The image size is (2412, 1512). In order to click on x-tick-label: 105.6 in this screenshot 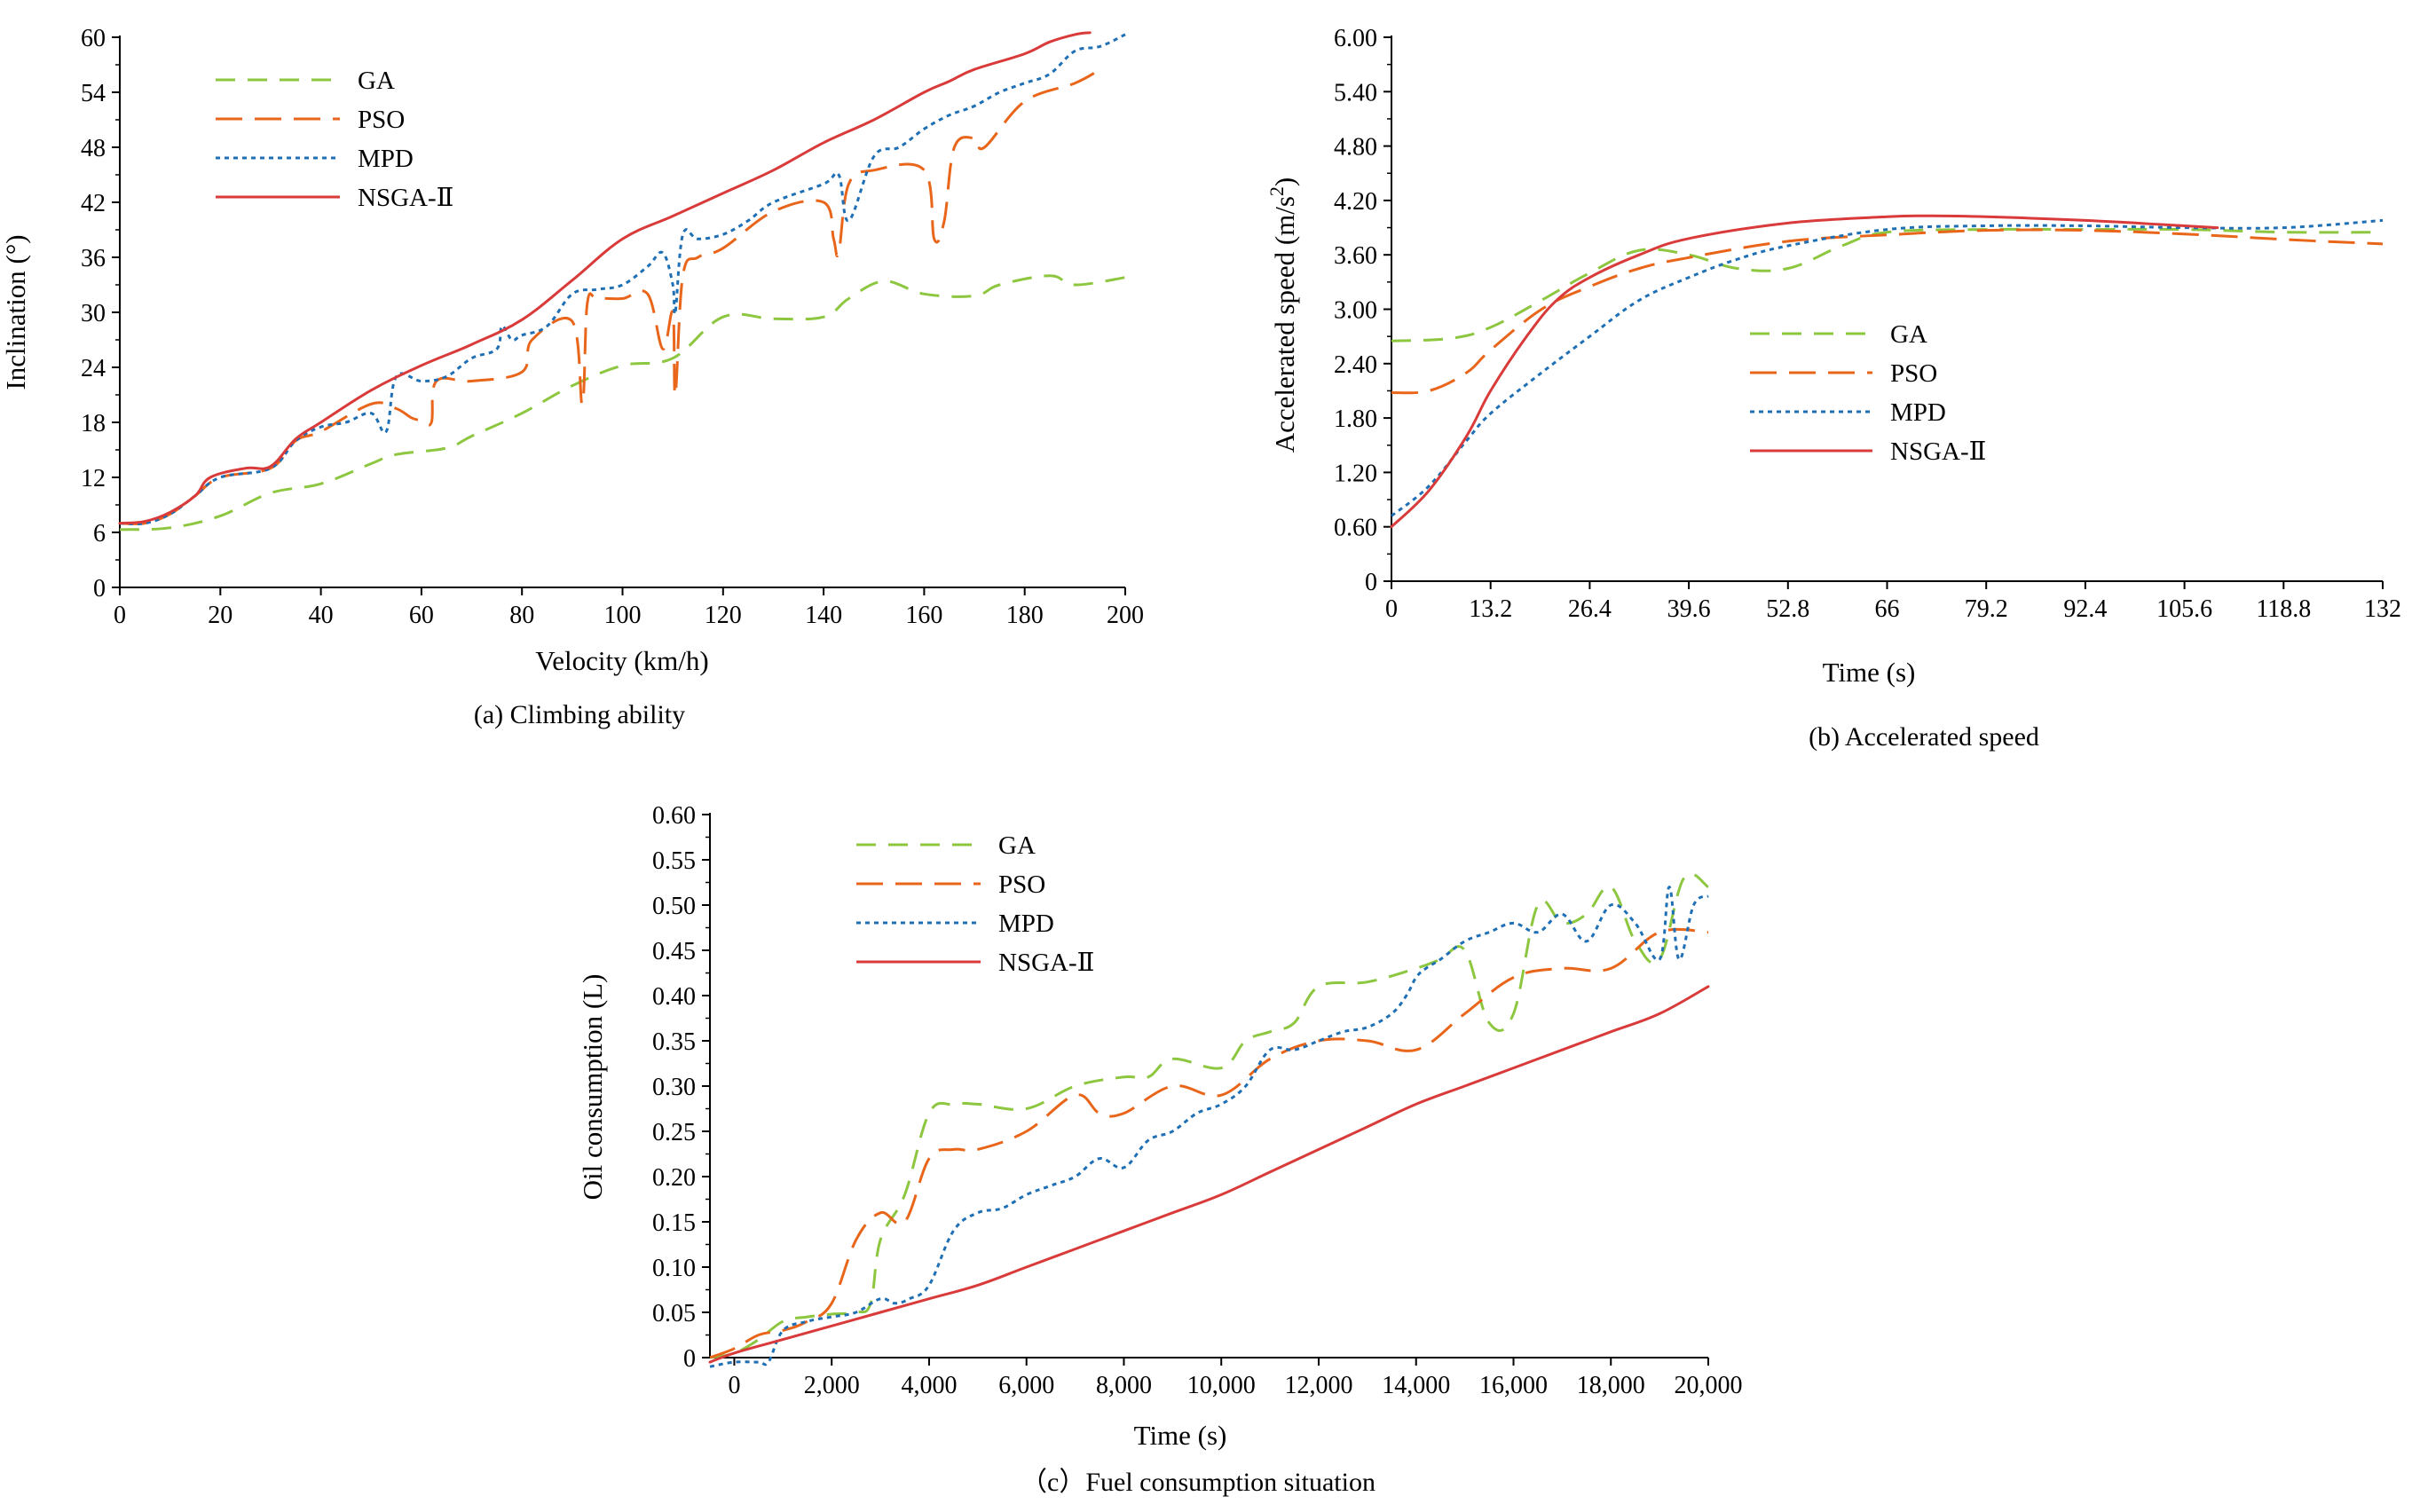, I will do `click(2184, 609)`.